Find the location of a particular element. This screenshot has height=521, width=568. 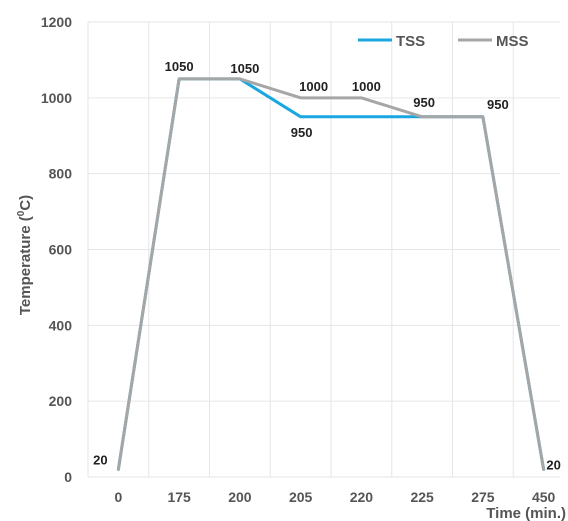

legend: TSS MSS is located at coordinates (443, 41).